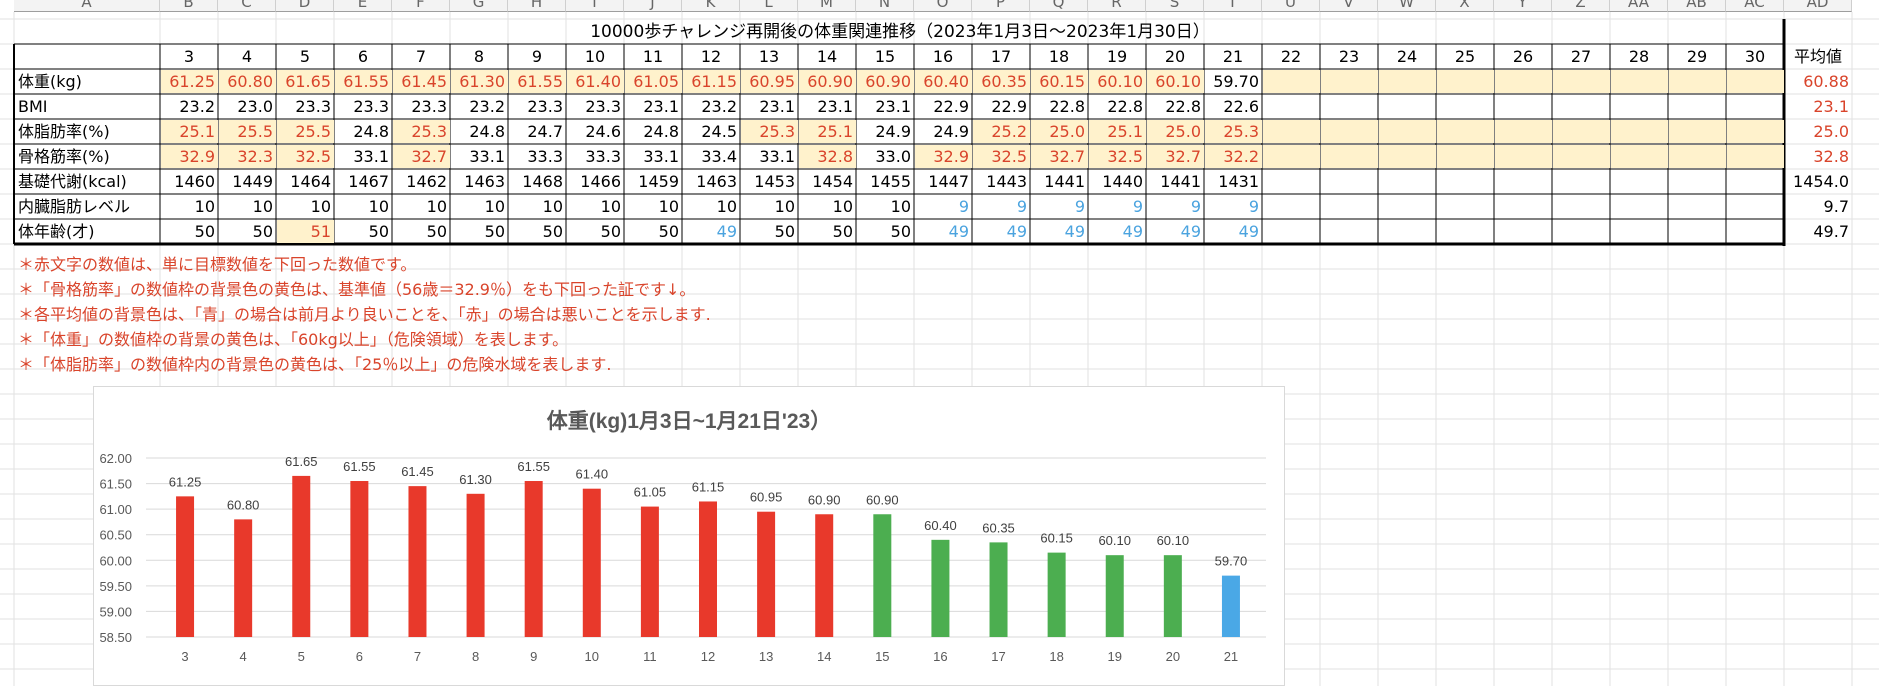 The height and width of the screenshot is (686, 1879). I want to click on table-cell: 1466, so click(600, 181).